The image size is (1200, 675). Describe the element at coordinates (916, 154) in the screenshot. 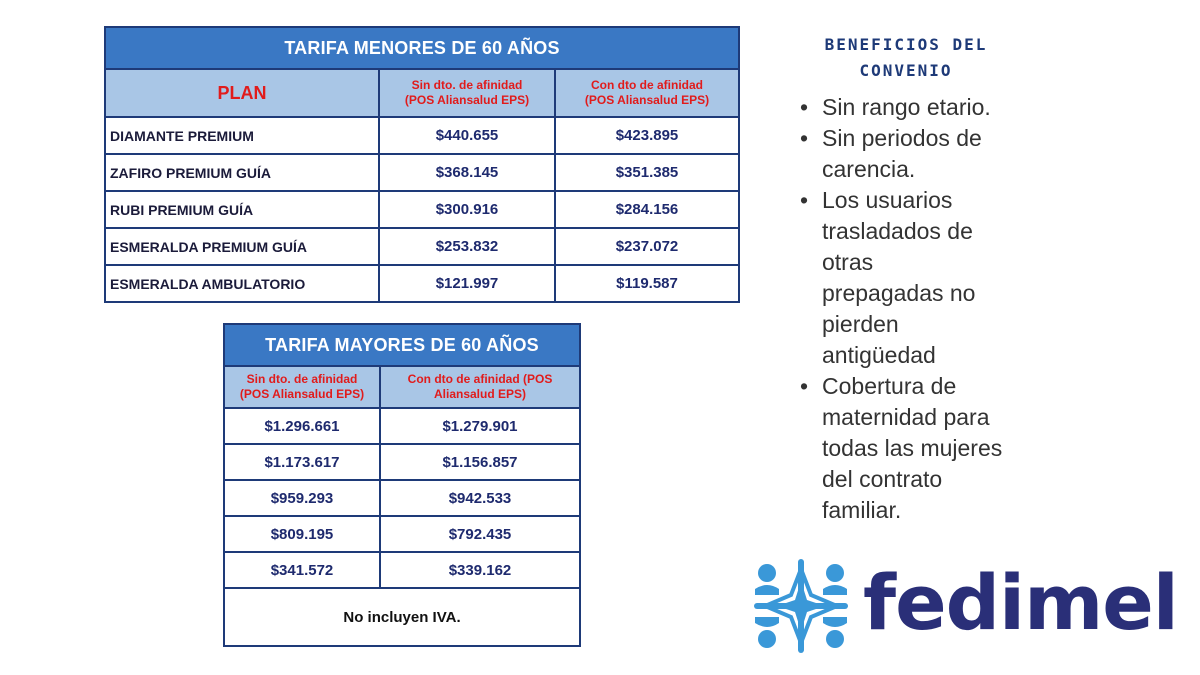

I see `benefit-item: • Sin periodos de carencia.` at that location.